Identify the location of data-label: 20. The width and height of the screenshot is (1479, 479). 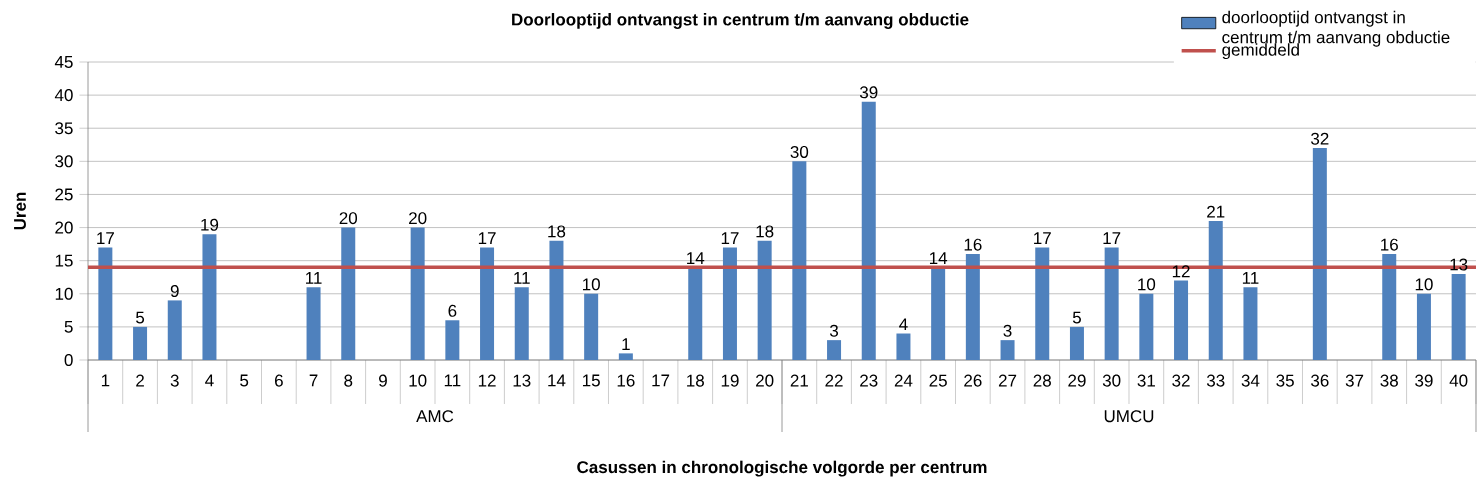
(418, 218).